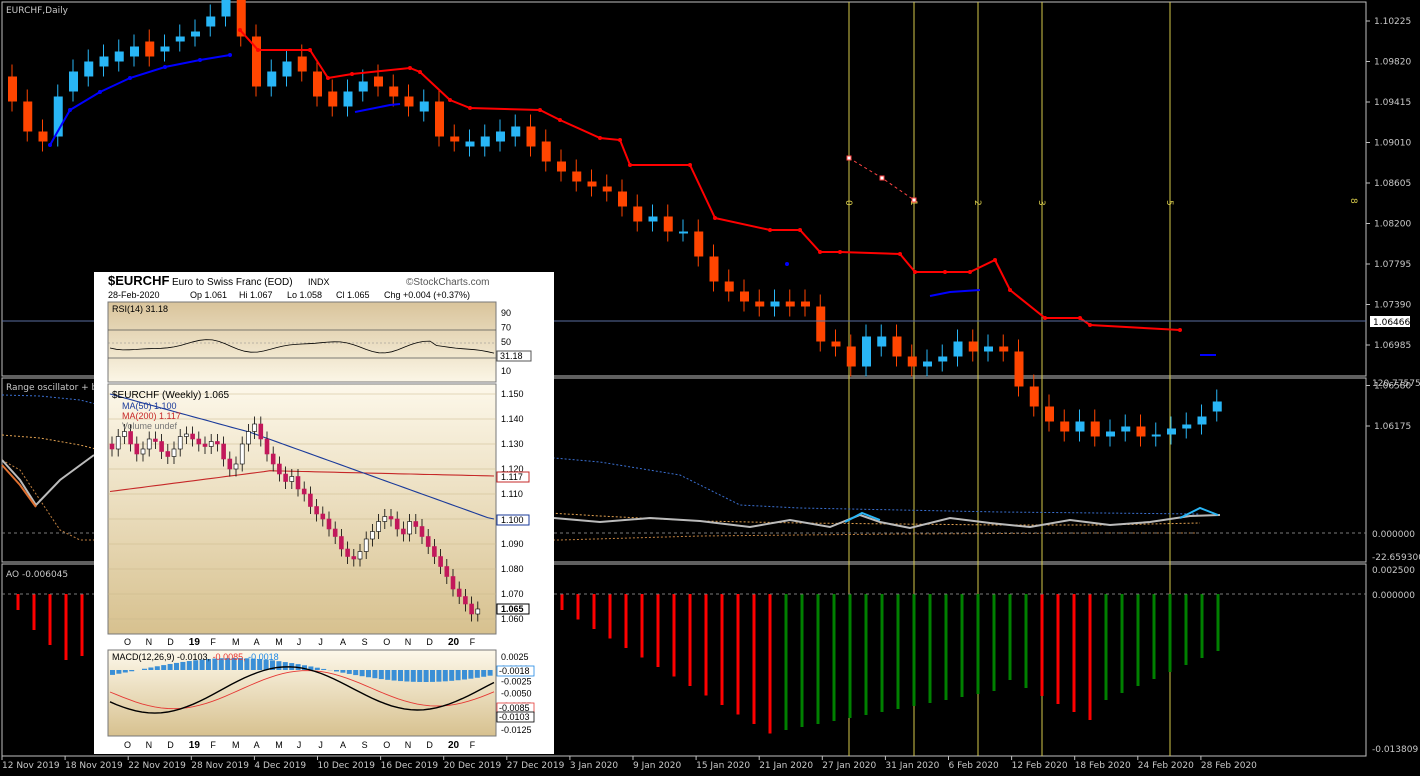  I want to click on date-tick-label: 24 Feb 2020, so click(1166, 766).